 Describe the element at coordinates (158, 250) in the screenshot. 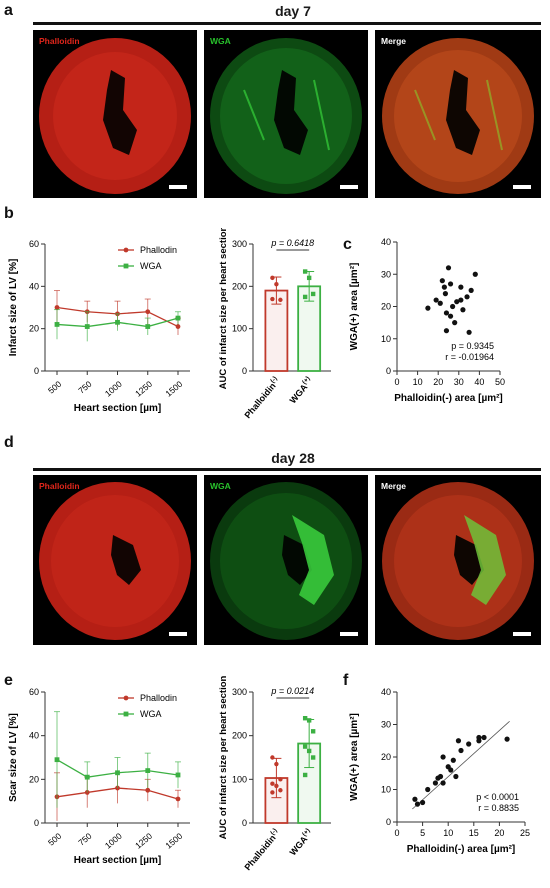

I see `legend-label: Phallodin` at that location.